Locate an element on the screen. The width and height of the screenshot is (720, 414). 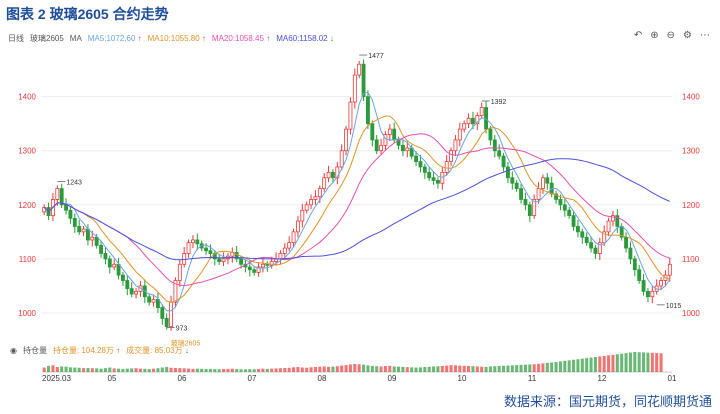
undo-icon: ↶ is located at coordinates (638, 35).